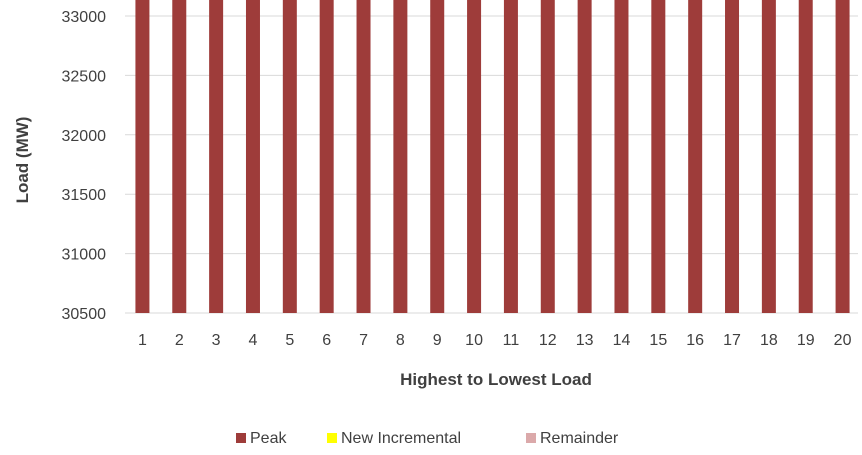 The image size is (862, 455). Describe the element at coordinates (268, 438) in the screenshot. I see `legend-label: Peak` at that location.